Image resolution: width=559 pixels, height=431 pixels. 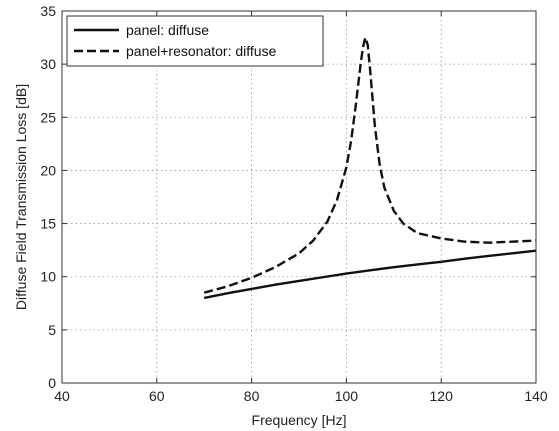 I want to click on y-tick-labels: 0 5 10 15 20 25 30 35, so click(x=48, y=197).